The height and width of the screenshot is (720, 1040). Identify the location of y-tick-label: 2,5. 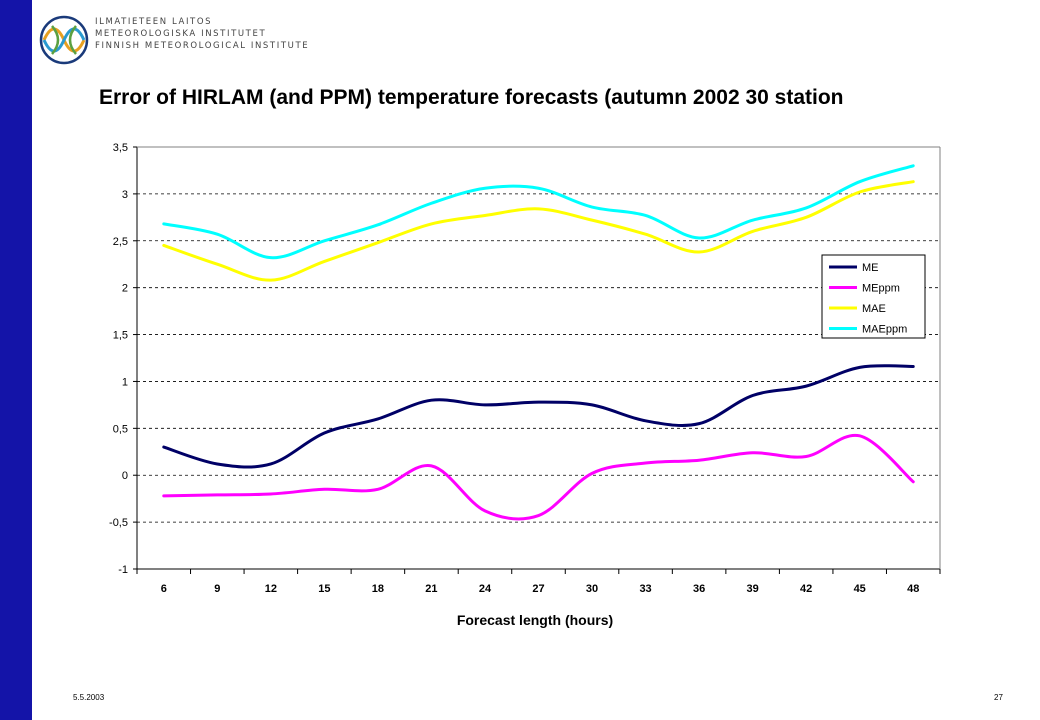
(120, 242).